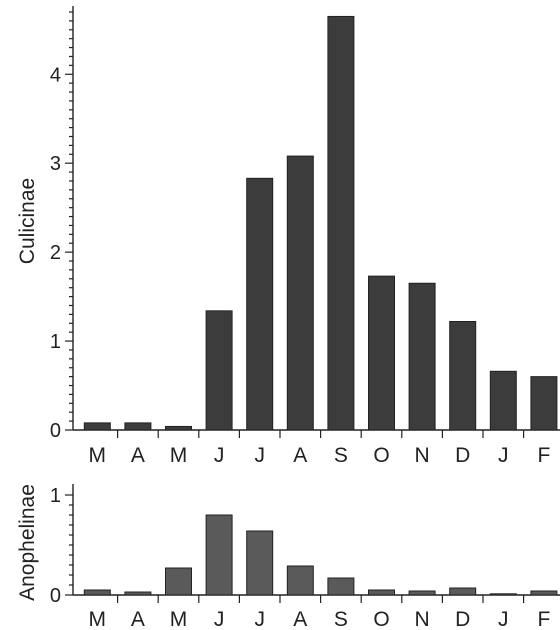 This screenshot has height=630, width=560. I want to click on y-axis-title: Anophelinae, so click(27, 542).